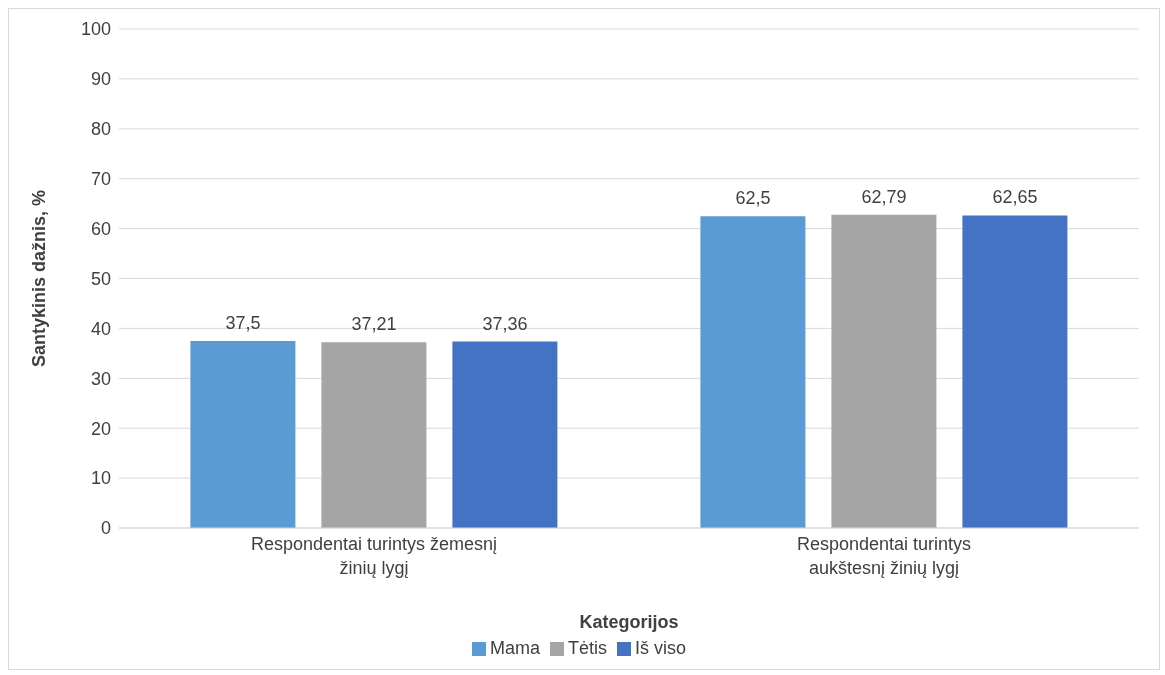 This screenshot has height=675, width=1165. Describe the element at coordinates (587, 648) in the screenshot. I see `legend-label: Tėtis` at that location.